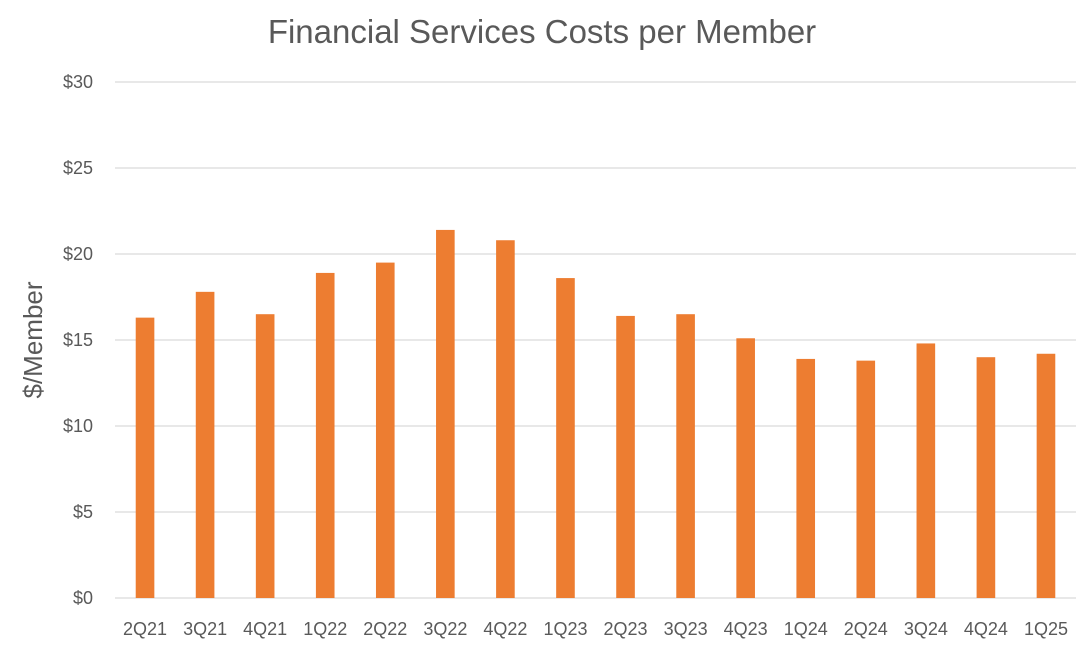 The image size is (1085, 647). I want to click on bar-2q22, so click(385, 430).